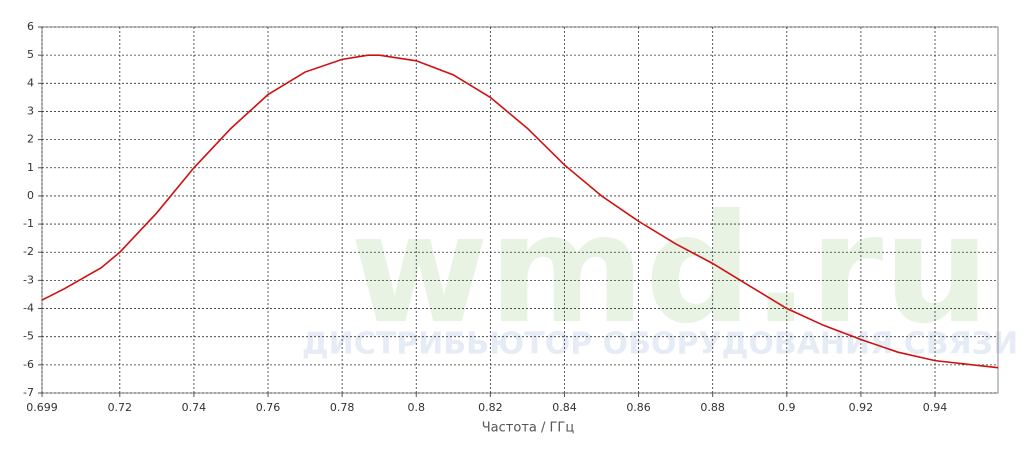  I want to click on x-tick-label: 0.88, so click(712, 407).